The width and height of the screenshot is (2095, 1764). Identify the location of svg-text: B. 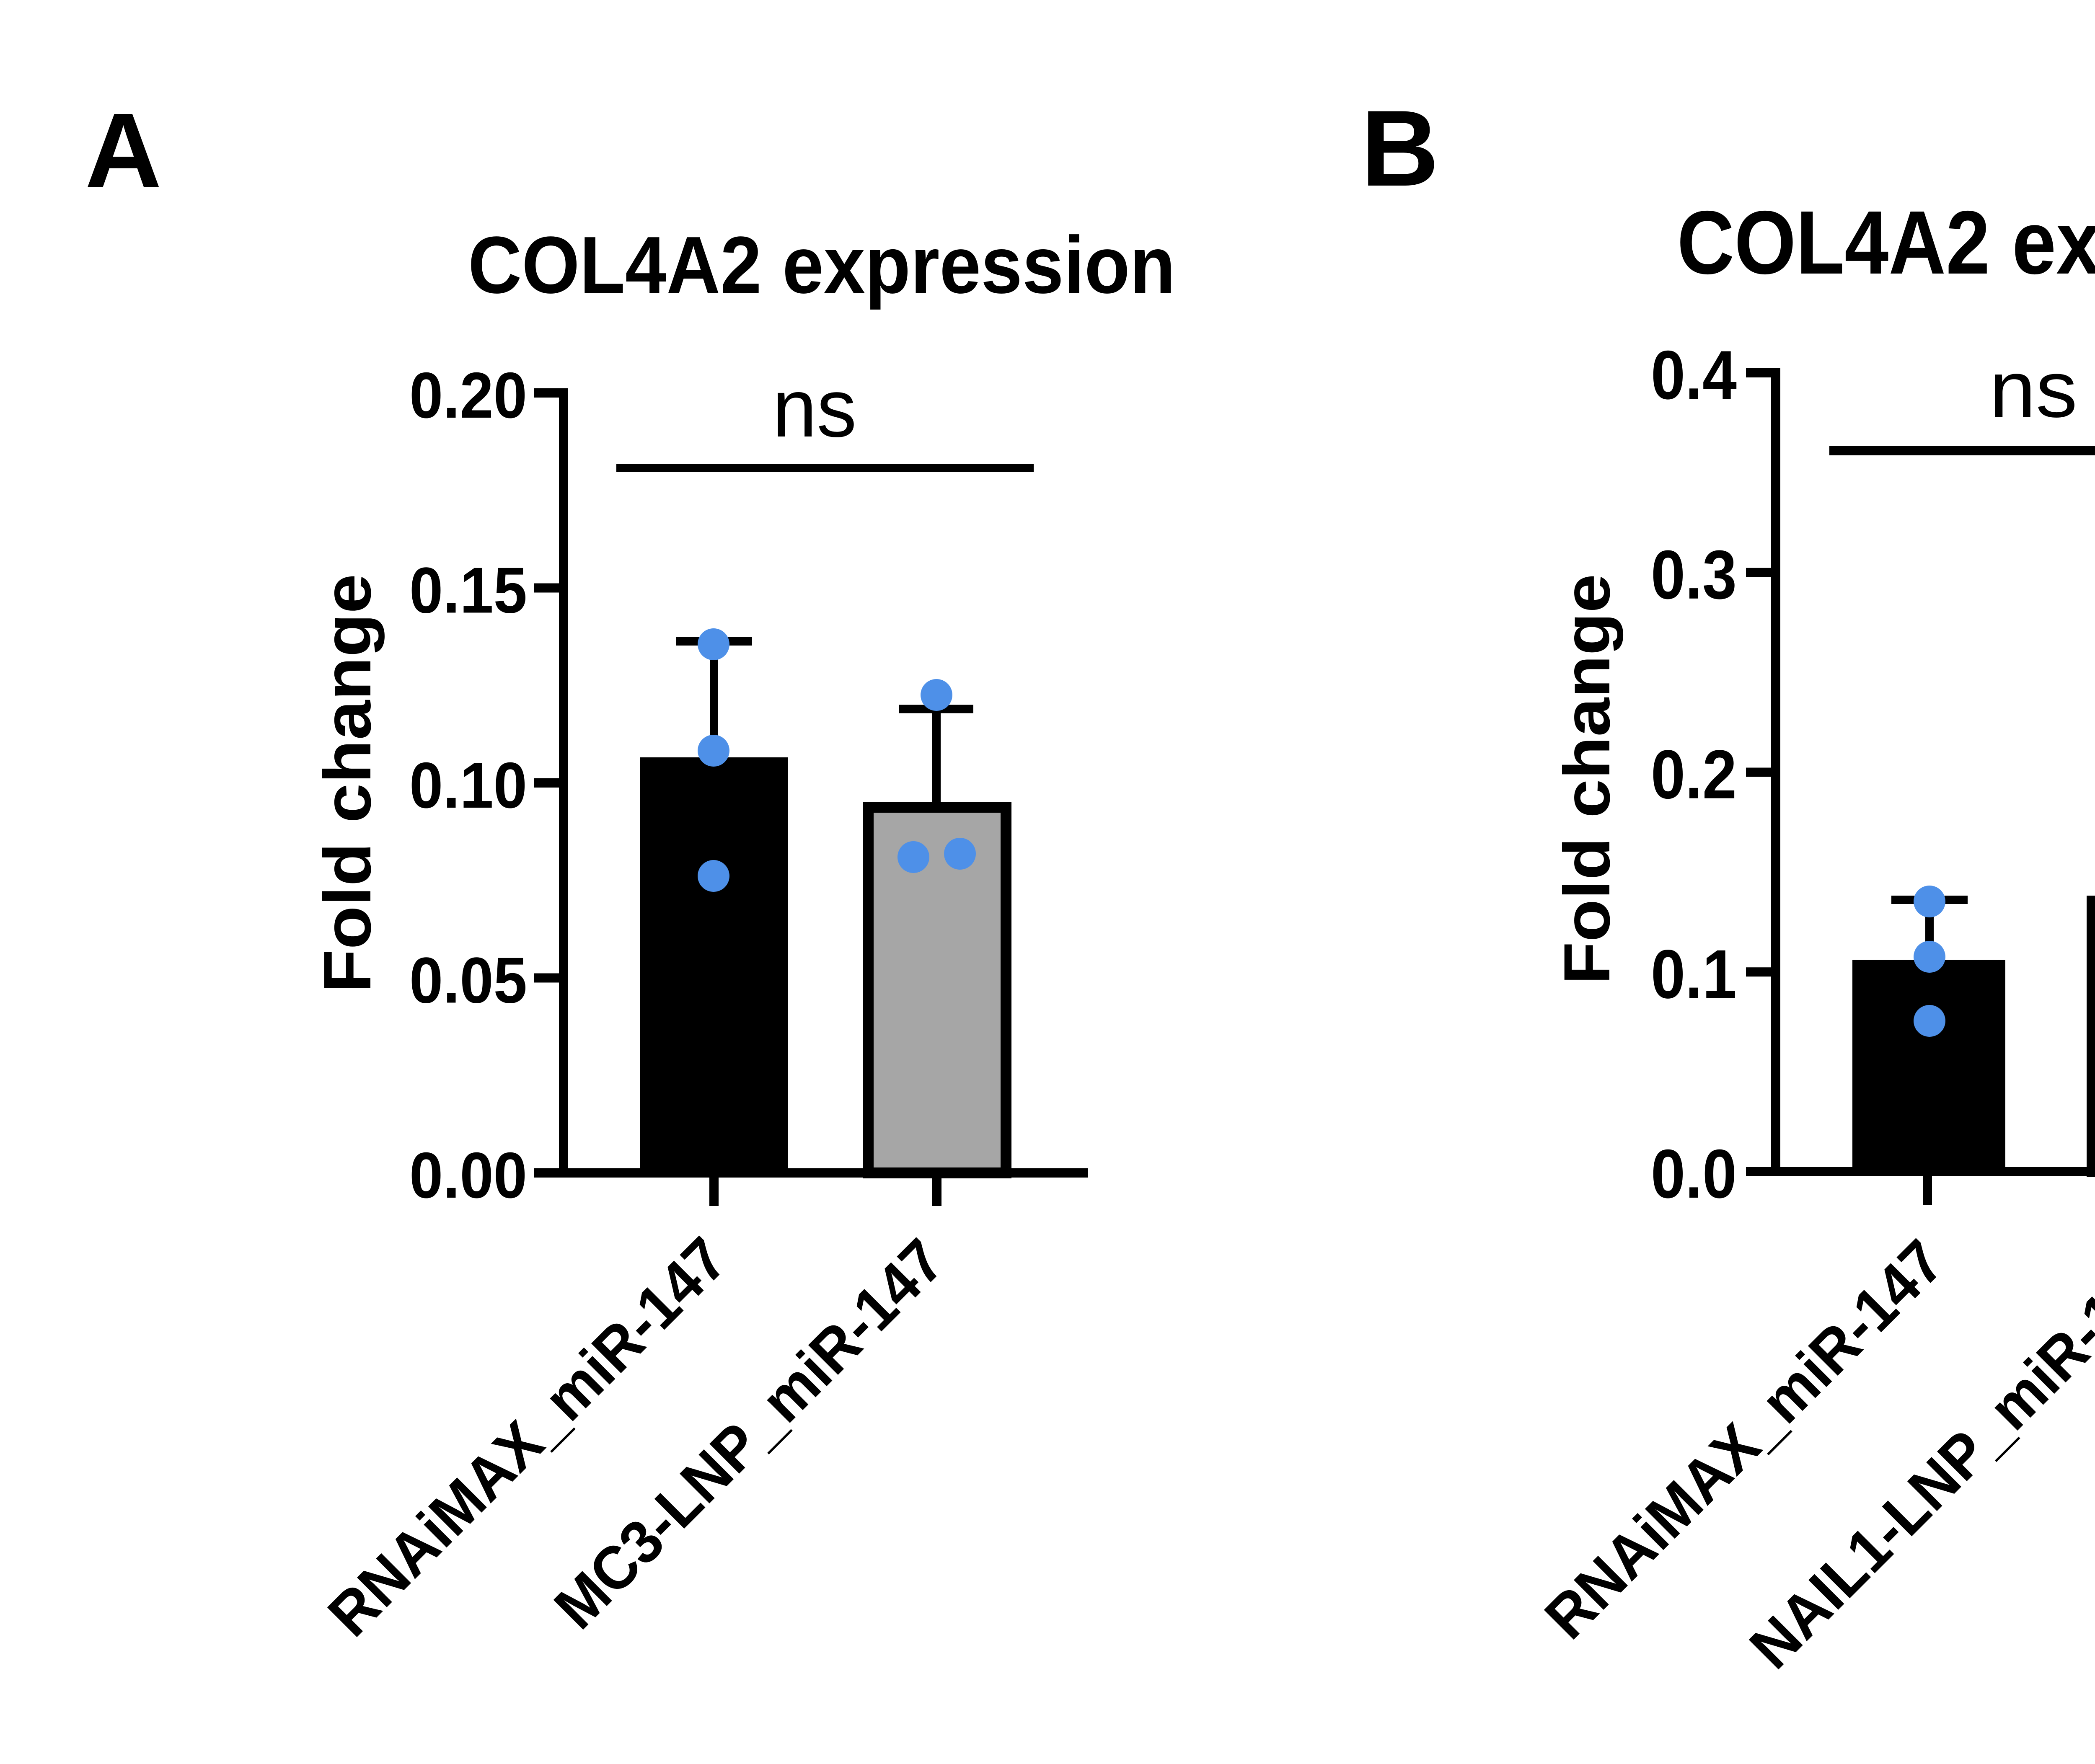
(1400, 148).